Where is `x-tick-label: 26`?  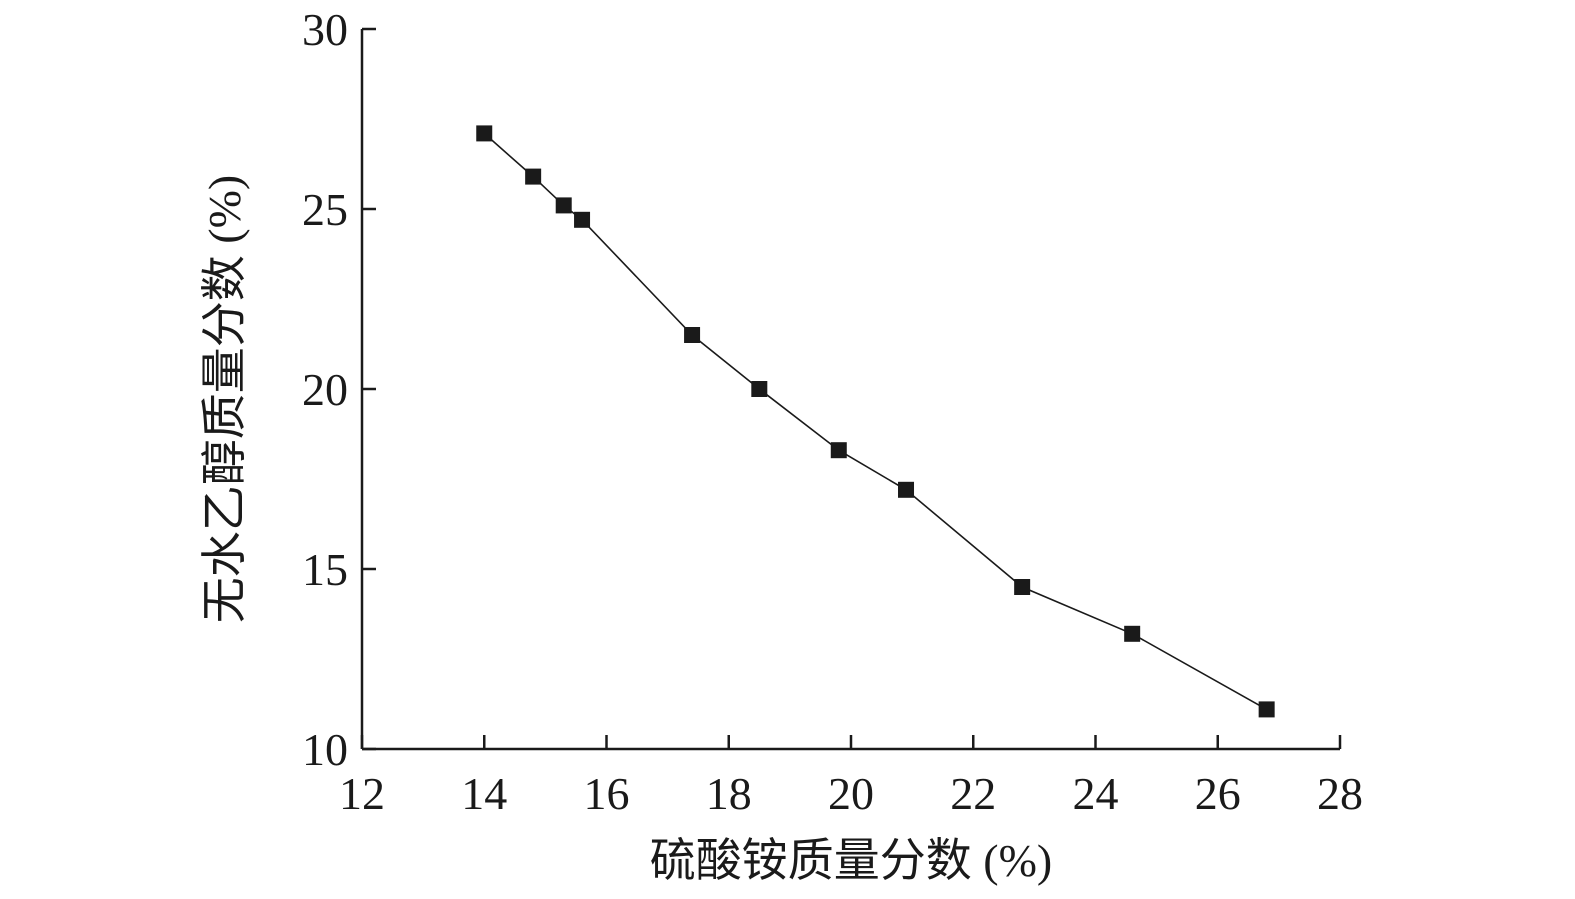 x-tick-label: 26 is located at coordinates (1218, 793).